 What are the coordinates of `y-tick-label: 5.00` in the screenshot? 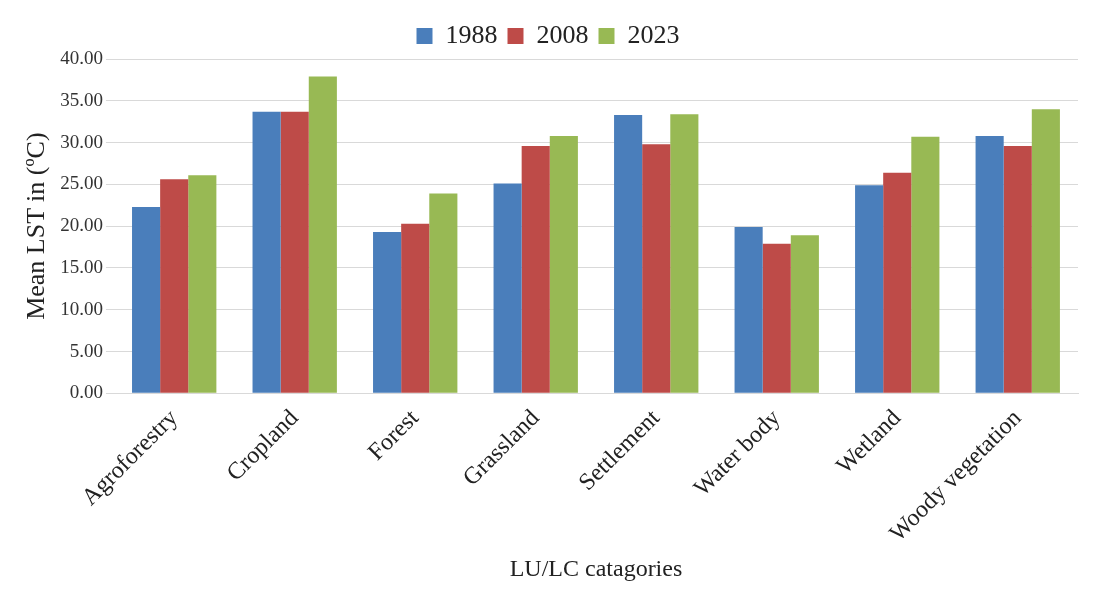 It's located at (86, 350).